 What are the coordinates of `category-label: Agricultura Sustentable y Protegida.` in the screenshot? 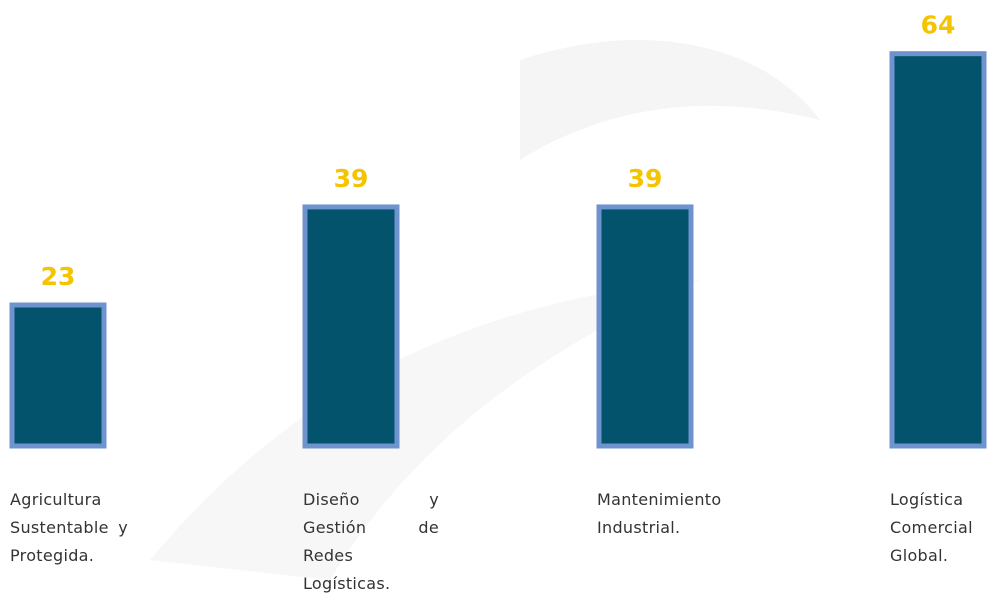 It's located at (69, 527).